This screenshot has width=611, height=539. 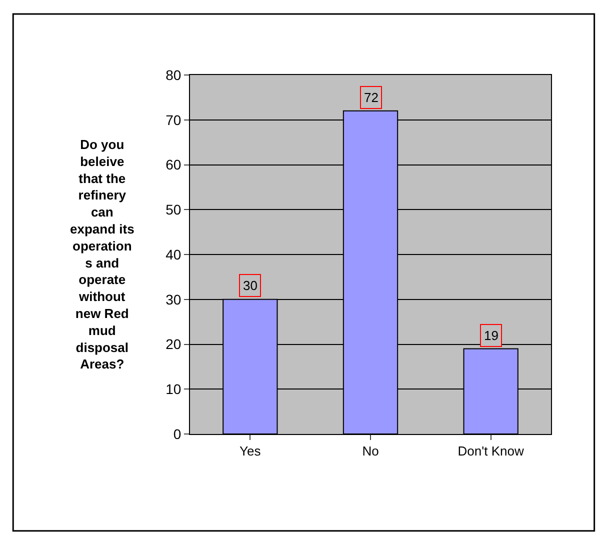 What do you see at coordinates (174, 210) in the screenshot?
I see `y-tick-label: 50` at bounding box center [174, 210].